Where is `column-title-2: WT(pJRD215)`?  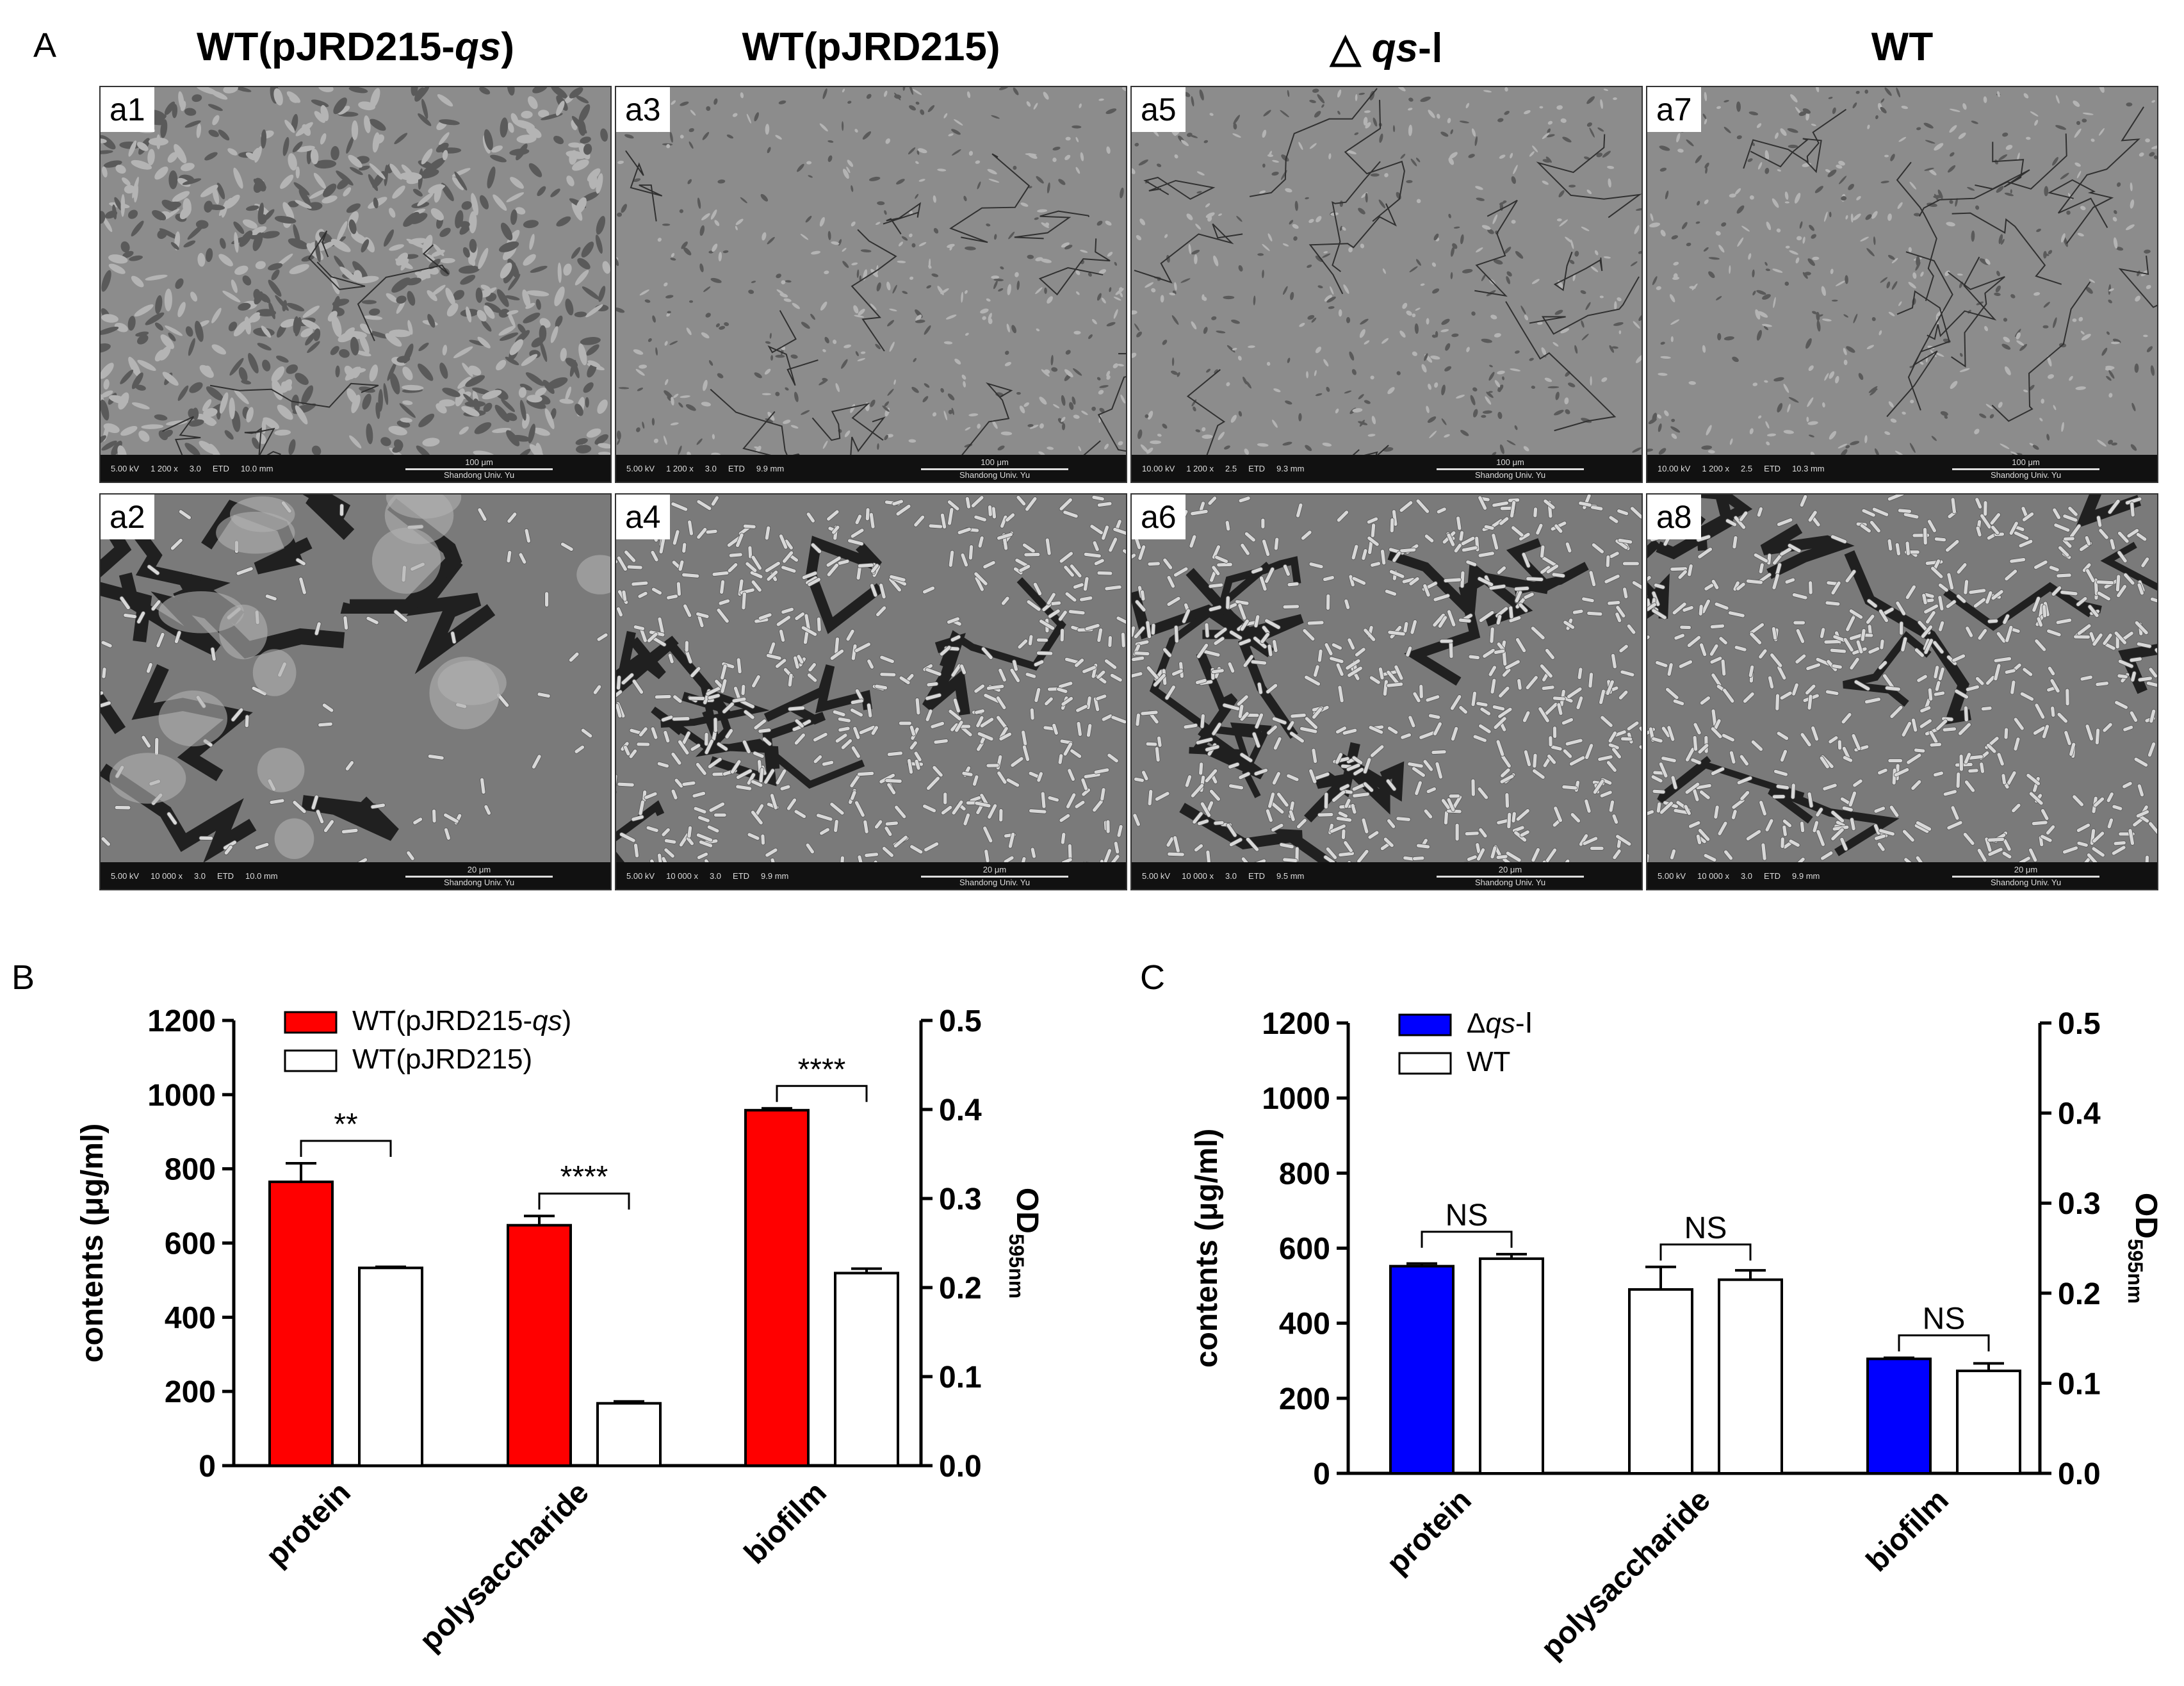
column-title-2: WT(pJRD215) is located at coordinates (871, 47).